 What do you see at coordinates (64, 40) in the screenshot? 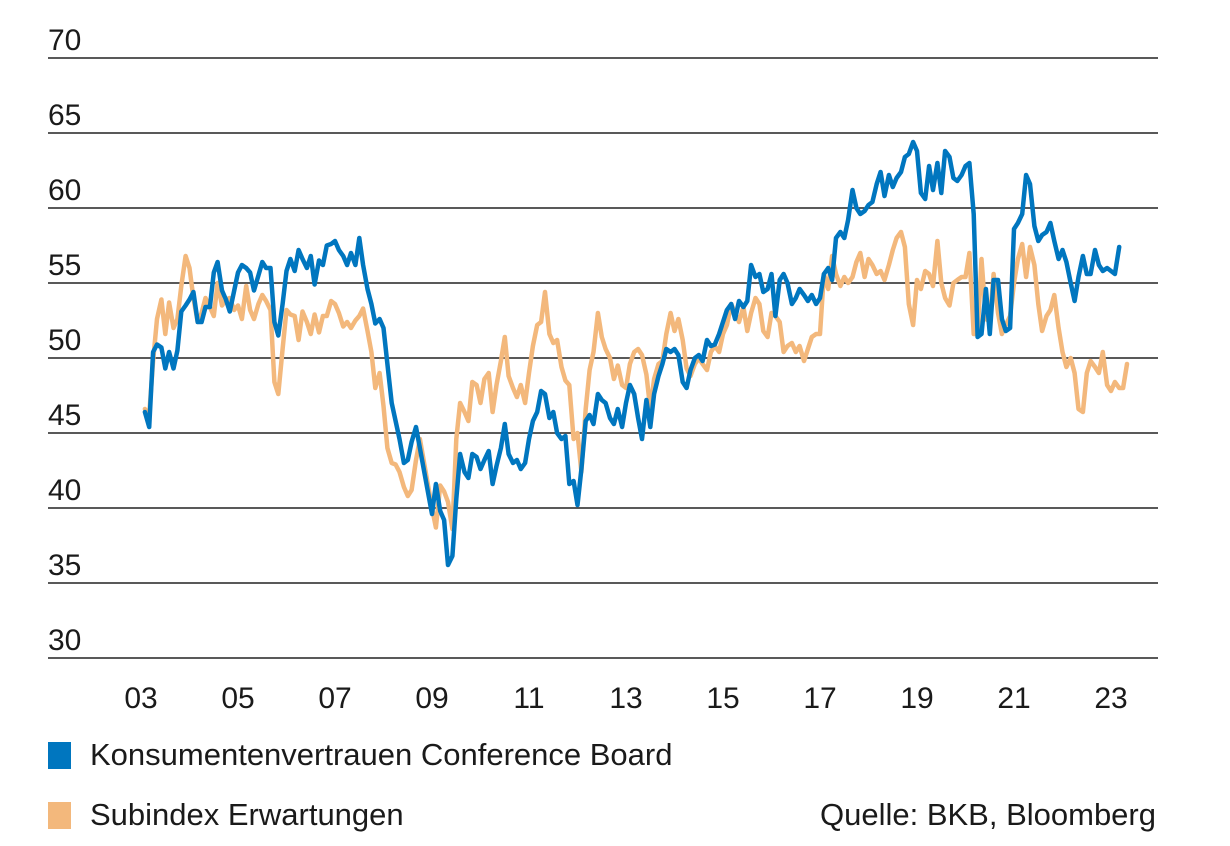
I see `y-tick-label: 70` at bounding box center [64, 40].